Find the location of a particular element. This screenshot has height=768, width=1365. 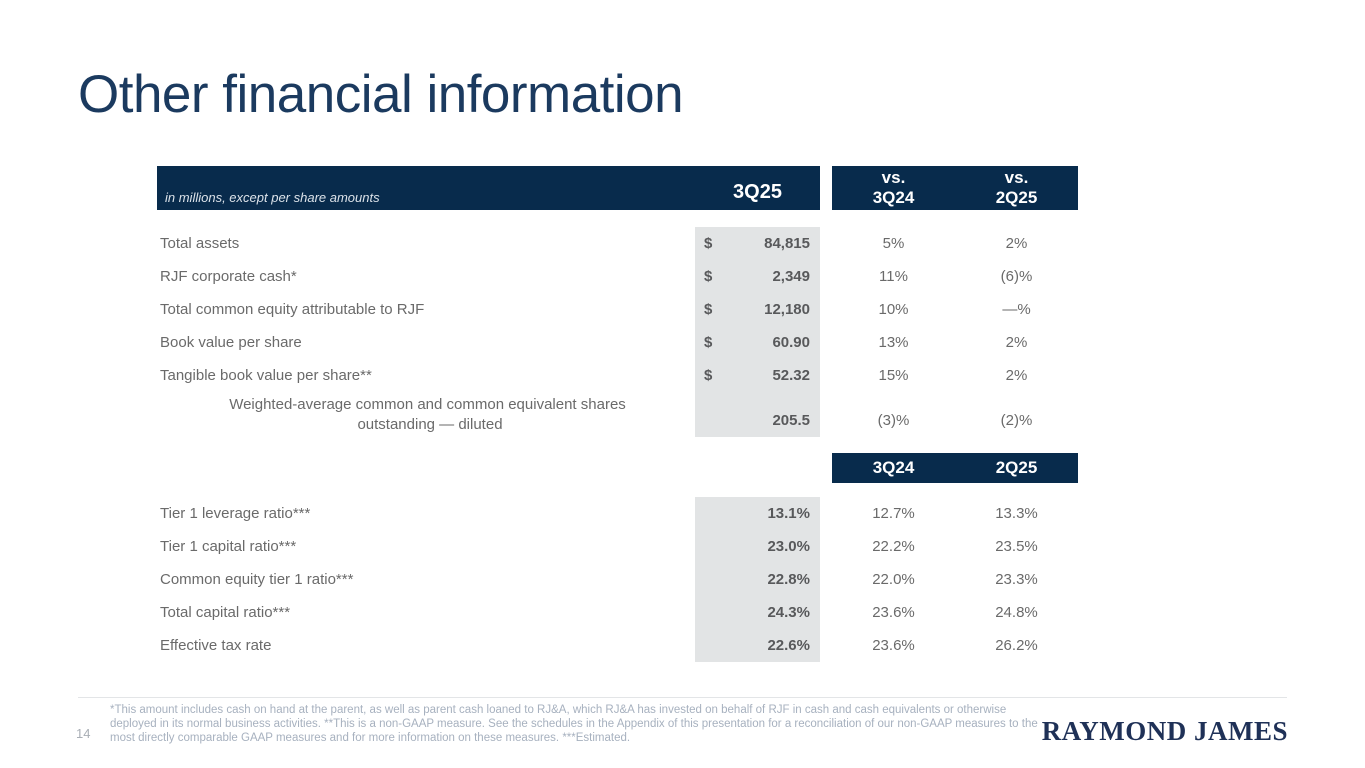

vs-2q25-value: —% is located at coordinates (1016, 309).